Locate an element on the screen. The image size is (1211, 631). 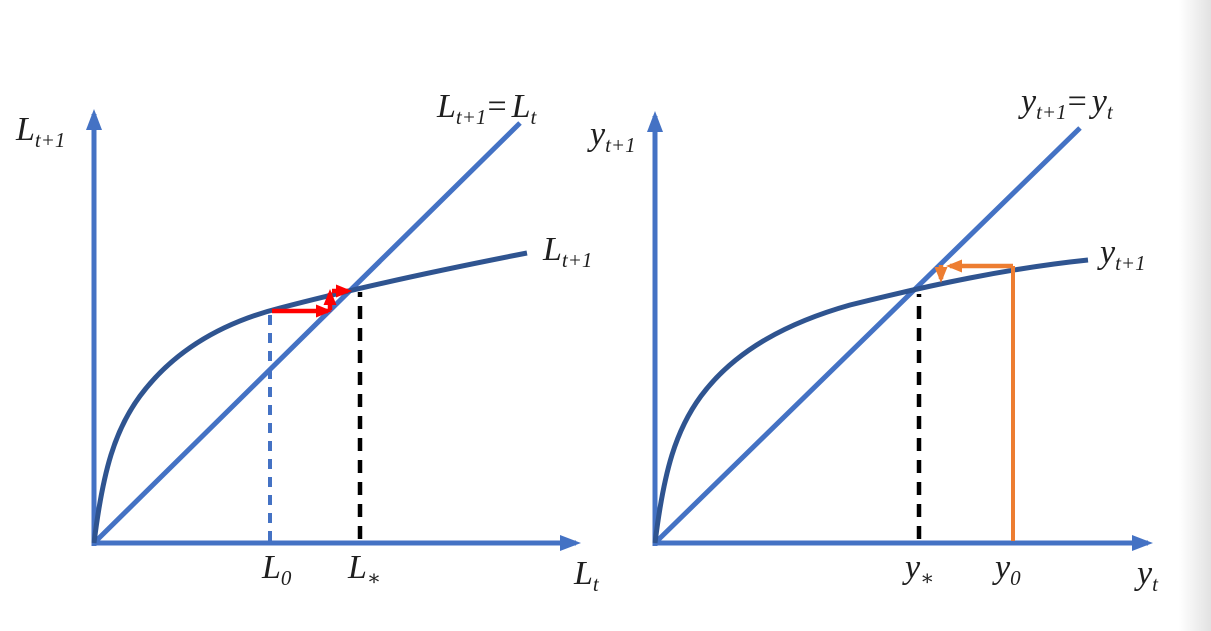
right-initial-tick-label: y0 is located at coordinates (1008, 573).